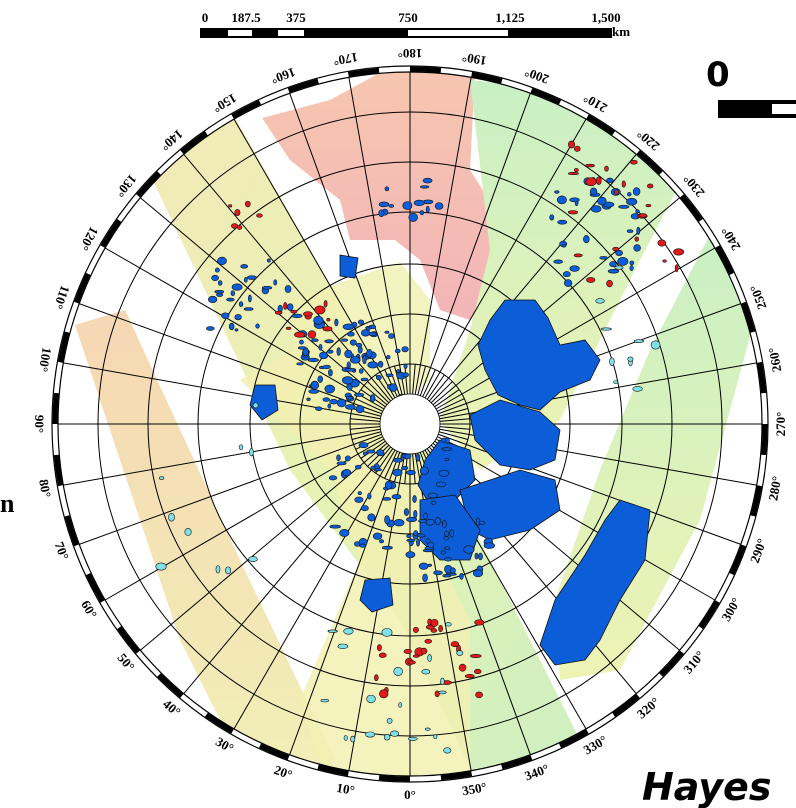 The width and height of the screenshot is (796, 808). I want to click on scale-bar: 0 187.5 375 750 1,125 1,500 km, so click(415, 24).